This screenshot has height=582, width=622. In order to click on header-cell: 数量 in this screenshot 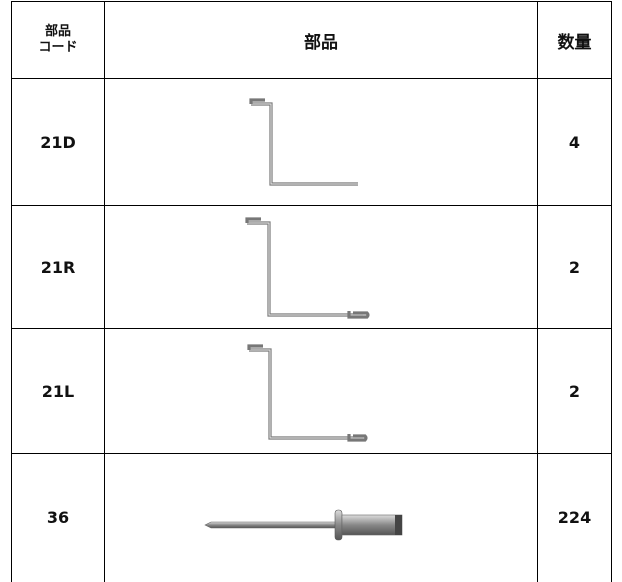, I will do `click(574, 40)`.